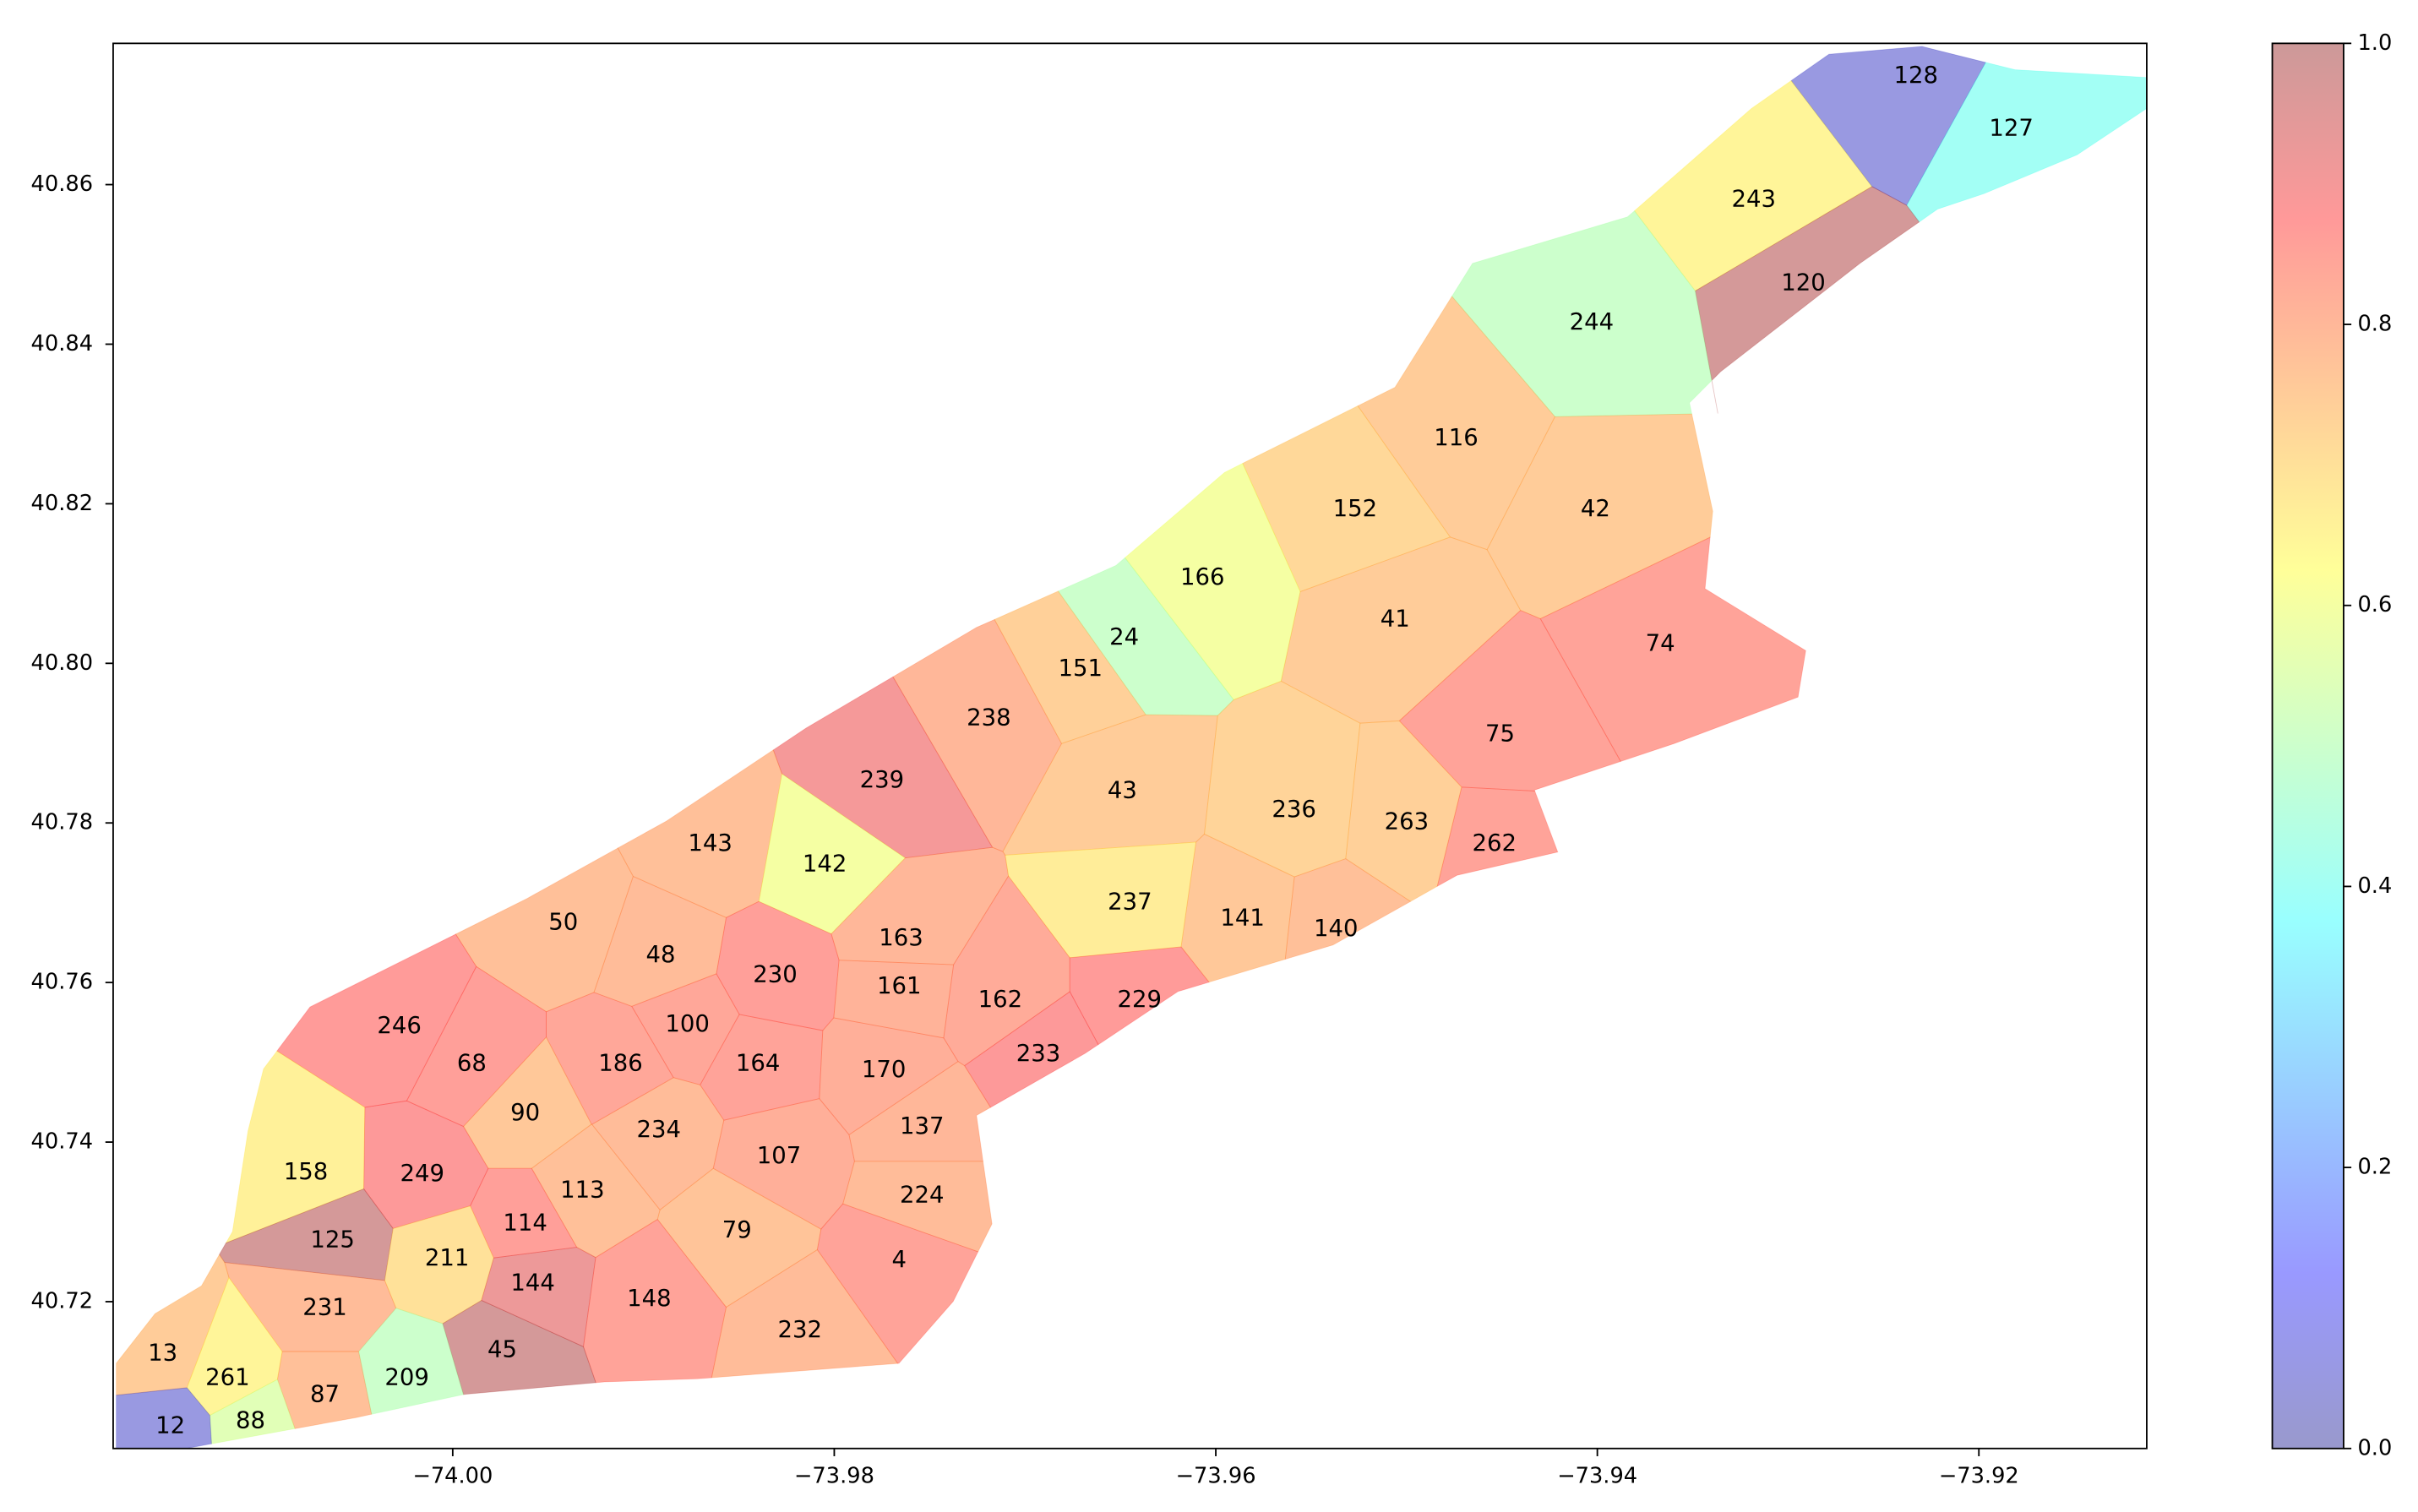  I want to click on x-tick-label: −73.92, so click(1979, 1475).